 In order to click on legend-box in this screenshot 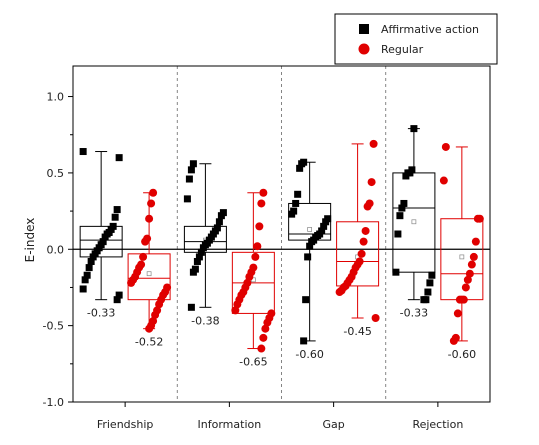, I will do `click(416, 39)`.